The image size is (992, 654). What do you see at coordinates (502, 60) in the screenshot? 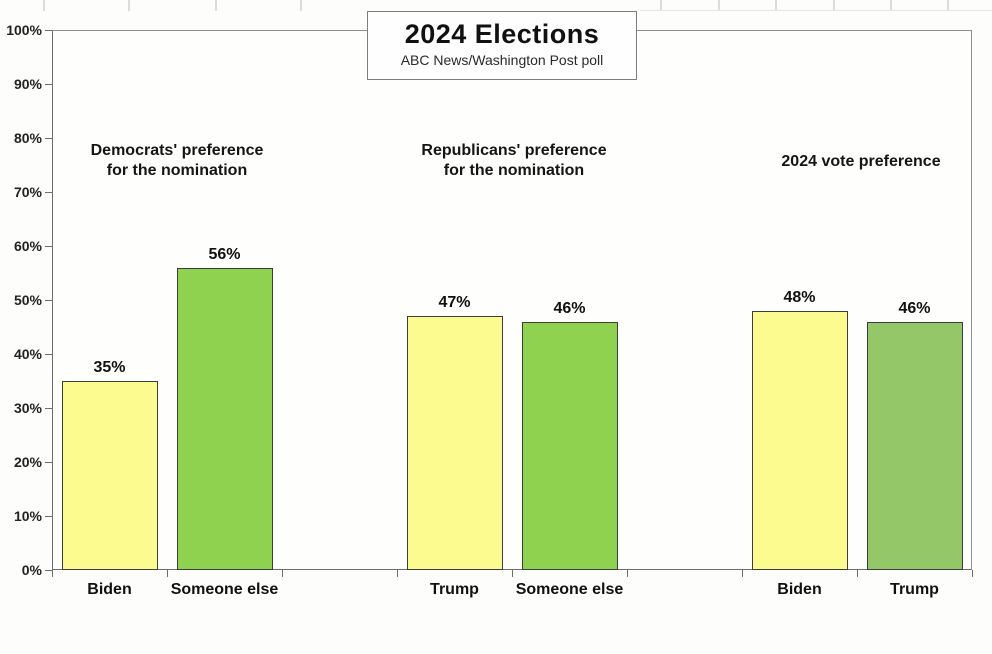
I see `chart-subtitle: ABC News/Washington Post poll` at bounding box center [502, 60].